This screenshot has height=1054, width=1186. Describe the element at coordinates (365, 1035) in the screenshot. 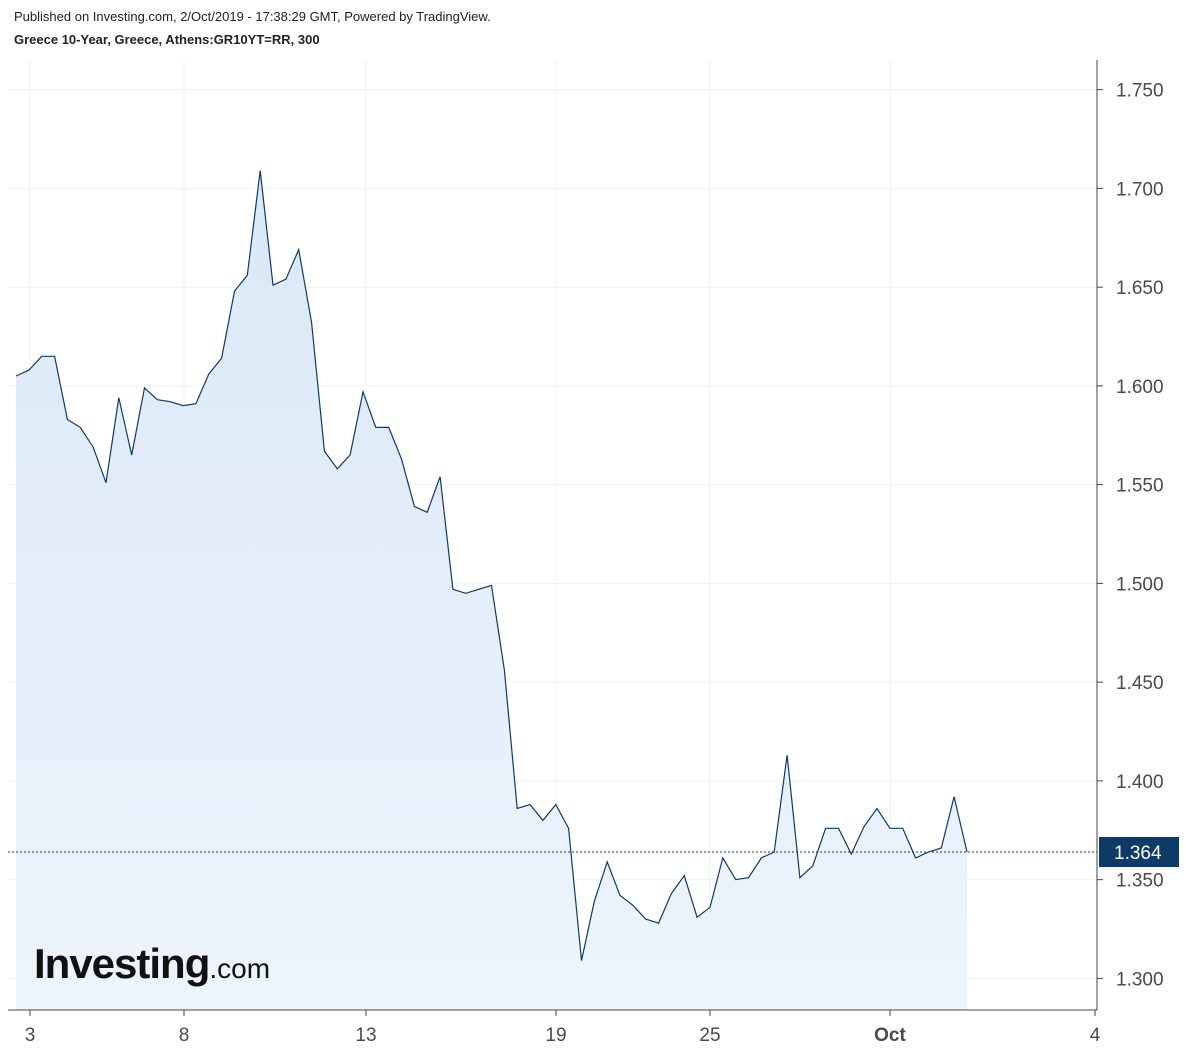

I see `x-tick-label: 13` at that location.